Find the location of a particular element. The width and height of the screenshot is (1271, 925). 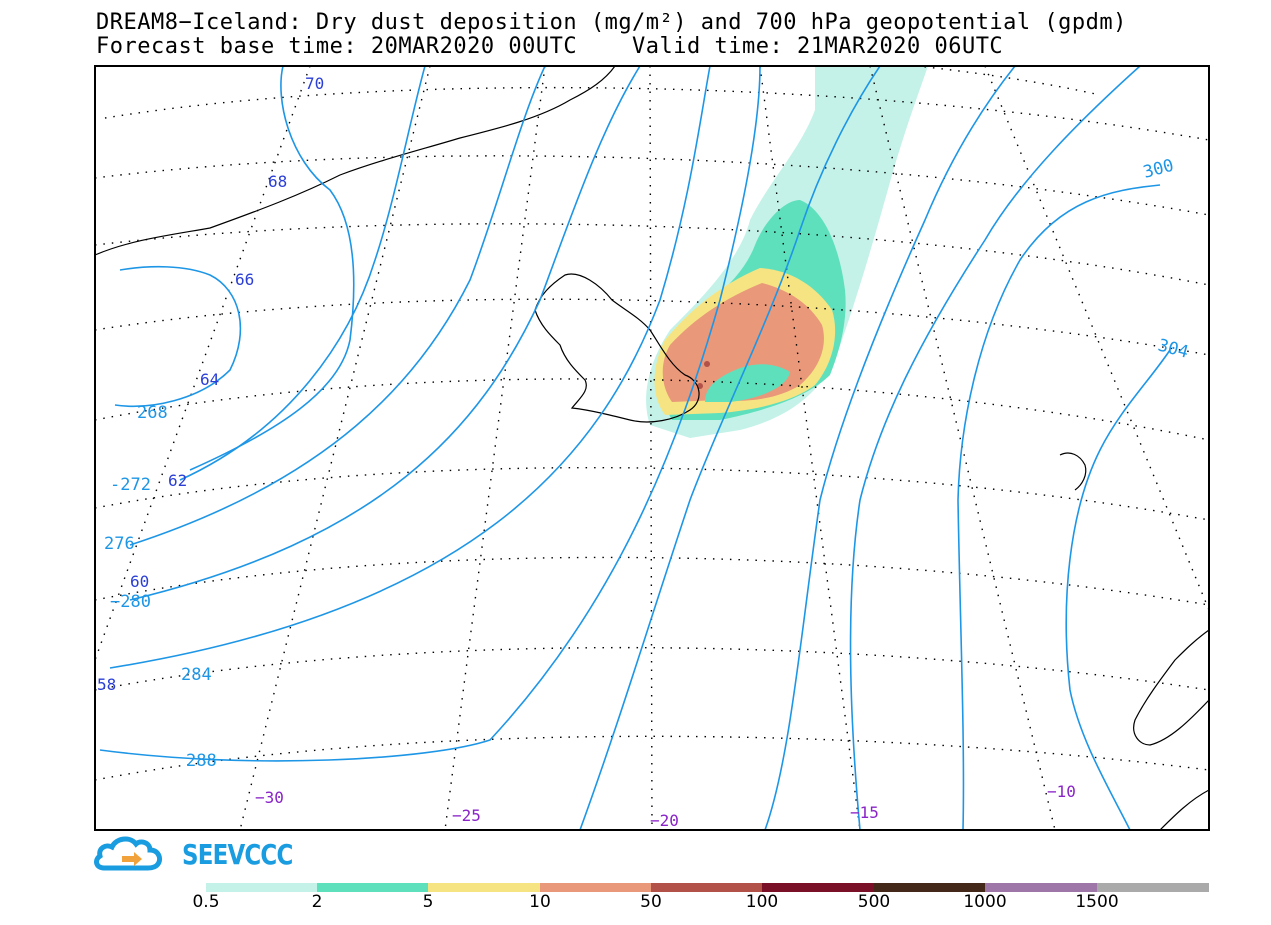

contour-label-304: 304 is located at coordinates (1173, 349).